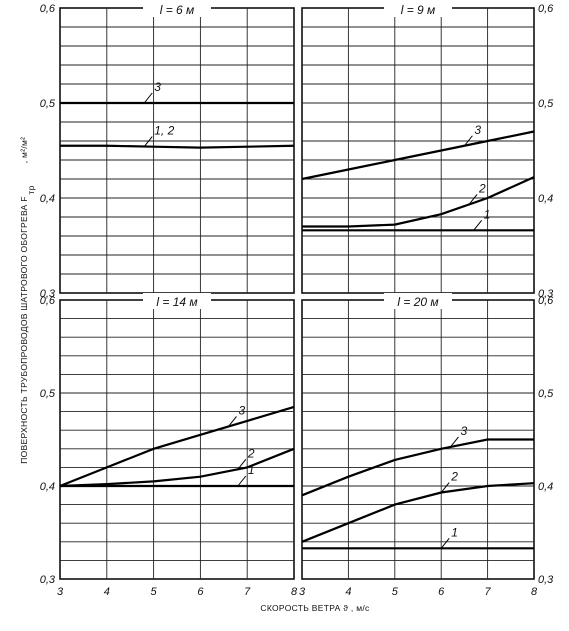  I want to click on series-line-1--2, so click(177, 146).